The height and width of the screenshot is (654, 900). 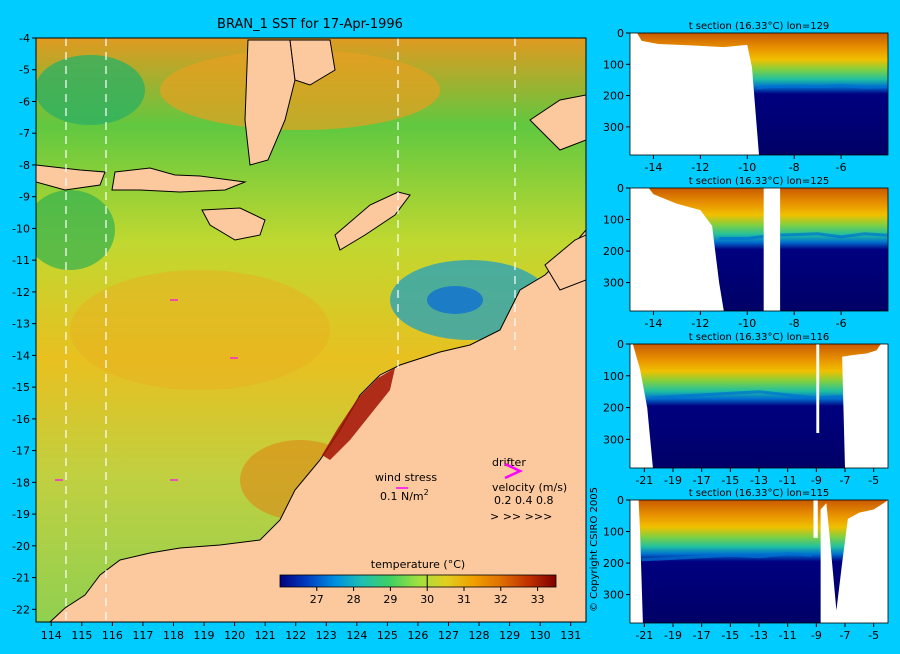 I want to click on map-title: BRAN_1 SST for 17-Apr-1996, so click(x=310, y=24).